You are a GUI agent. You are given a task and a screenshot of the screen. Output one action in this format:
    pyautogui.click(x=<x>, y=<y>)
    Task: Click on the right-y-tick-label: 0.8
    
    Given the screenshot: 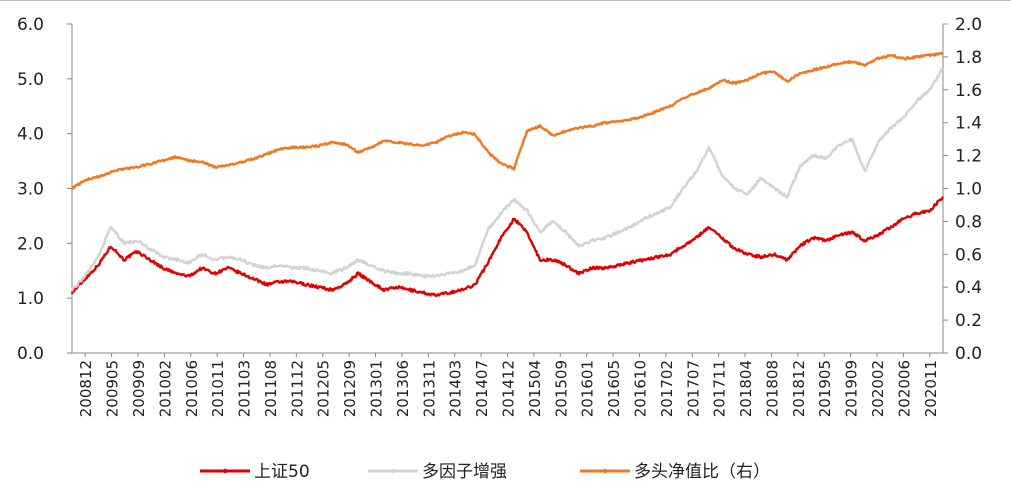 What is the action you would take?
    pyautogui.click(x=968, y=222)
    